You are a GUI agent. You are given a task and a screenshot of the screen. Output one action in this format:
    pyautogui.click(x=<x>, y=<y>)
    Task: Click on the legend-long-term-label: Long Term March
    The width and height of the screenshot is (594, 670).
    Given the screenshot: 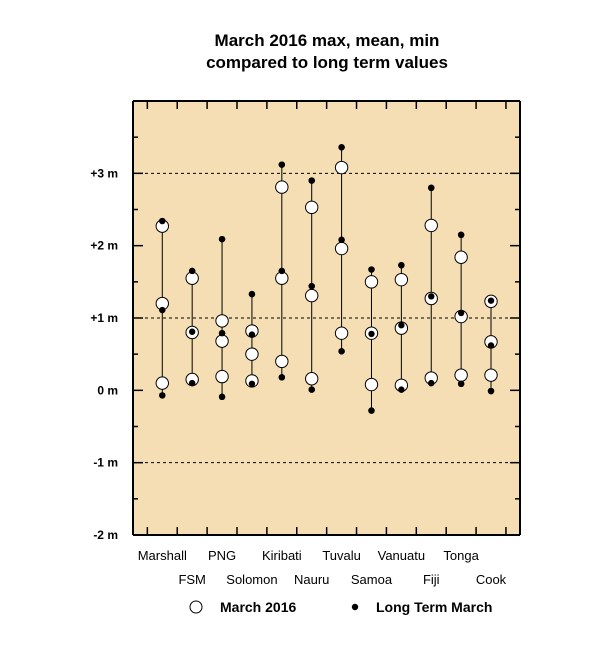 What is the action you would take?
    pyautogui.click(x=434, y=607)
    